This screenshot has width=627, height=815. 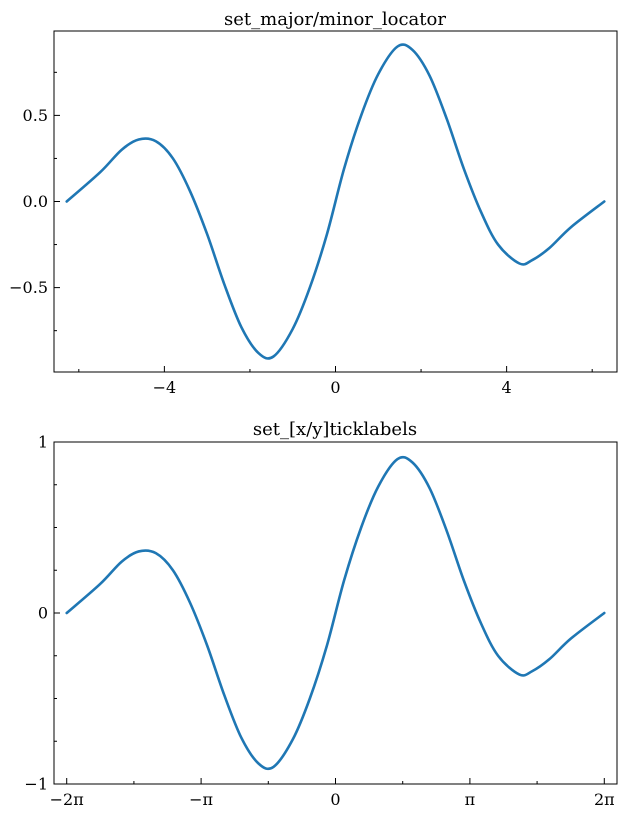 I want to click on x-tick-label: π, so click(x=470, y=799).